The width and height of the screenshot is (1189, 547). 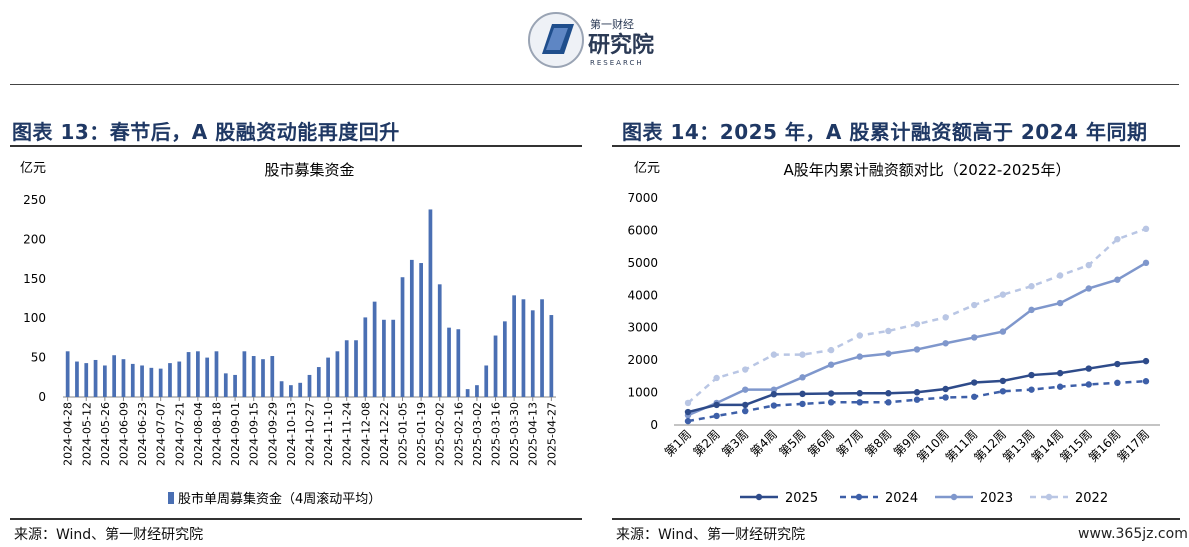 I want to click on y-tick-label: 100, so click(x=34, y=318).